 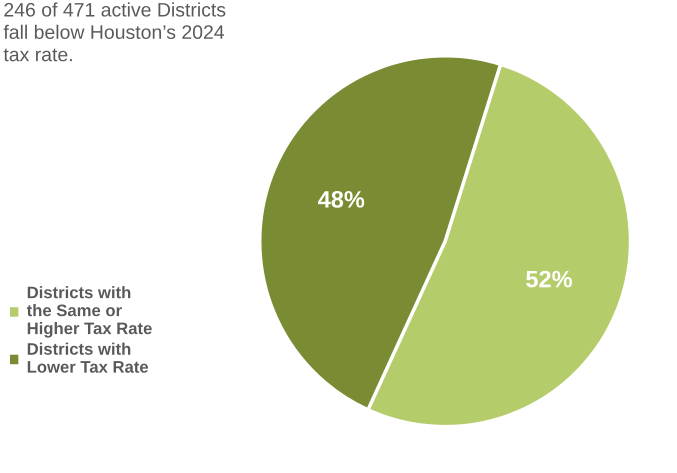 I want to click on data-label: 48%, so click(x=341, y=199).